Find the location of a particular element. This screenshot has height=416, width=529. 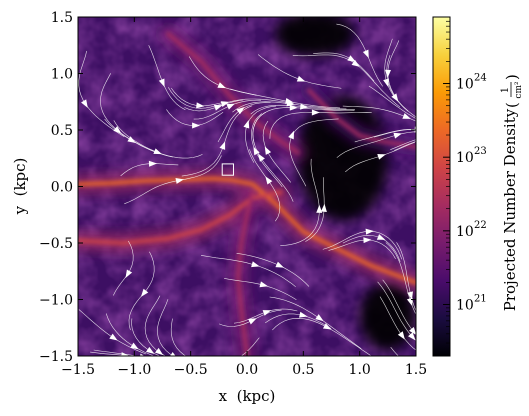

x-tick-label: 1.5 is located at coordinates (416, 370).